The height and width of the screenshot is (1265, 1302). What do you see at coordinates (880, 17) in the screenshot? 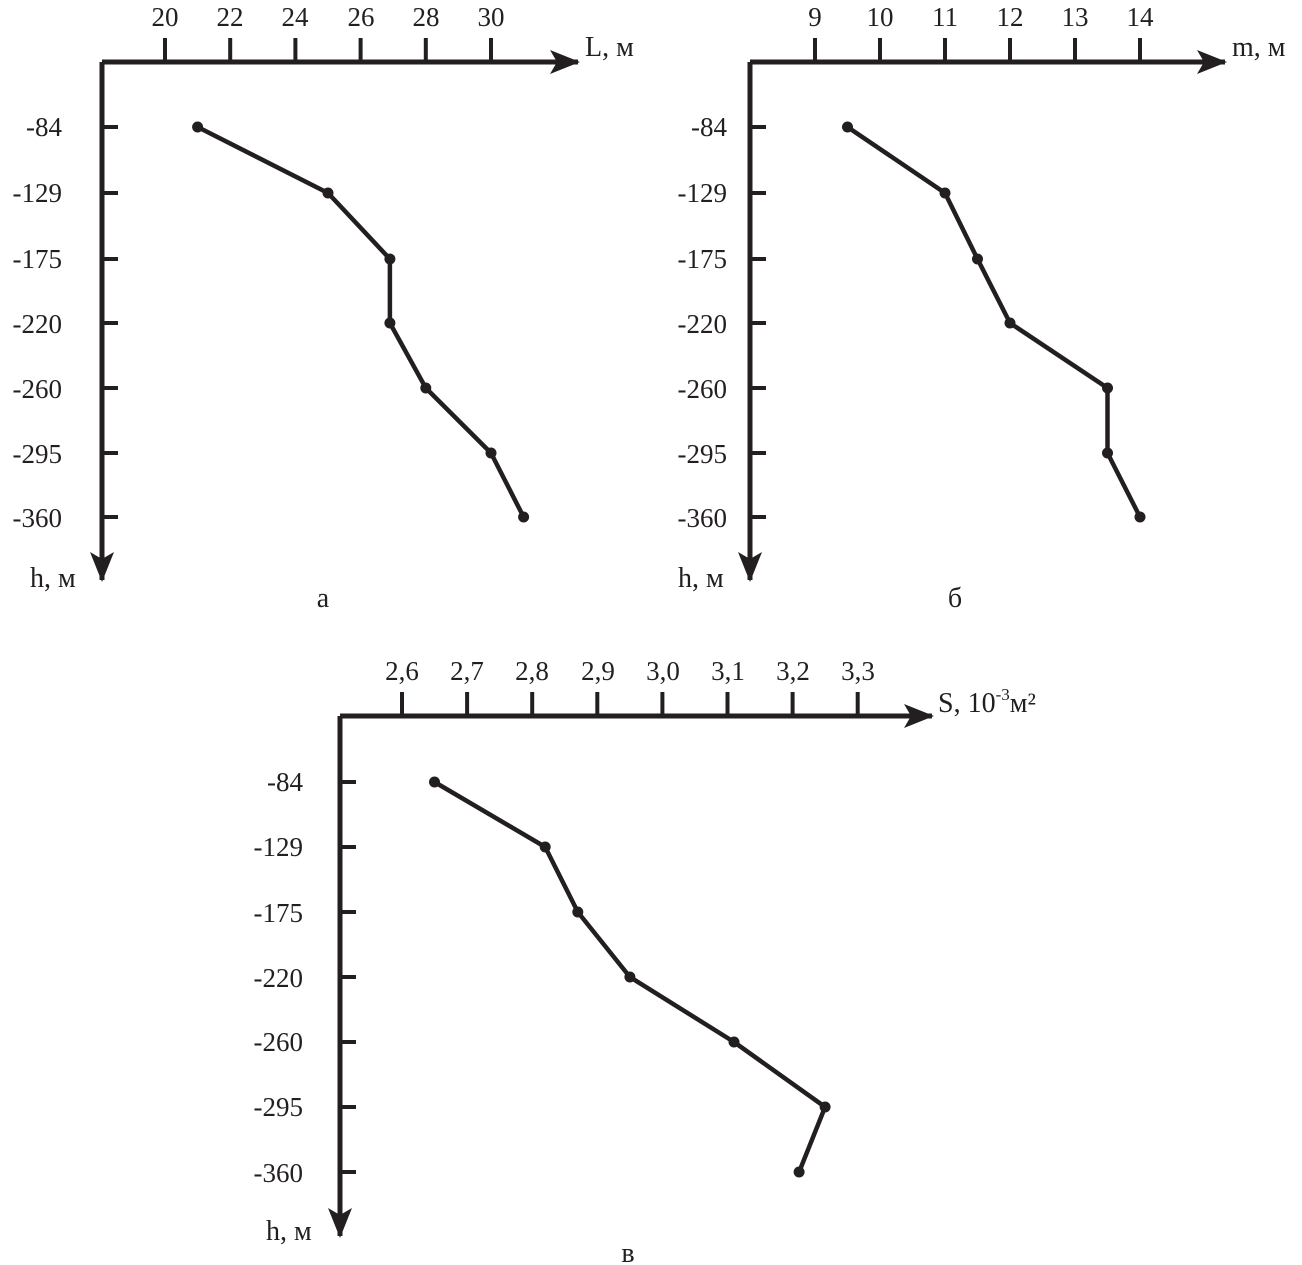
I see `x-tick-label: 10` at bounding box center [880, 17].